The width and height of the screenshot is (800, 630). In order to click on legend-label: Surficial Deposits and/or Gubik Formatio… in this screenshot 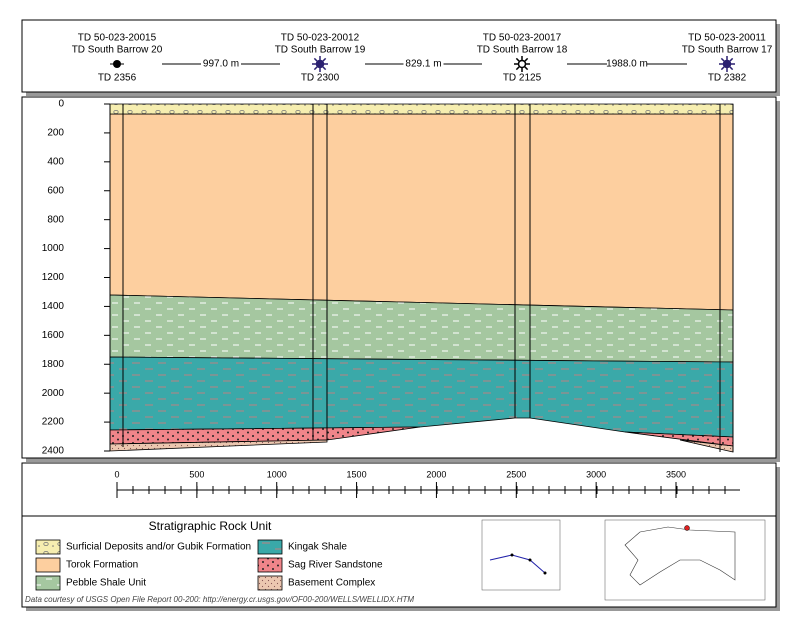, I will do `click(158, 547)`.